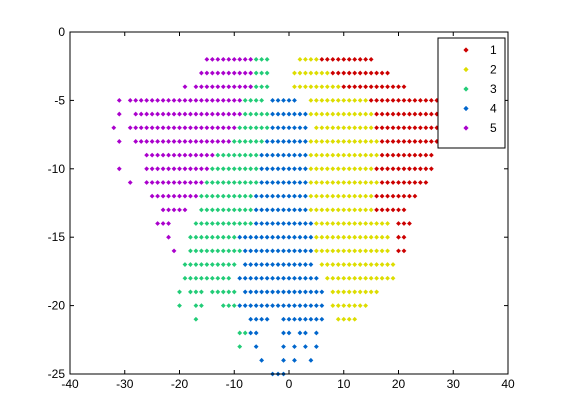 This screenshot has width=561, height=420. I want to click on y-tick-label: -15, so click(57, 237).